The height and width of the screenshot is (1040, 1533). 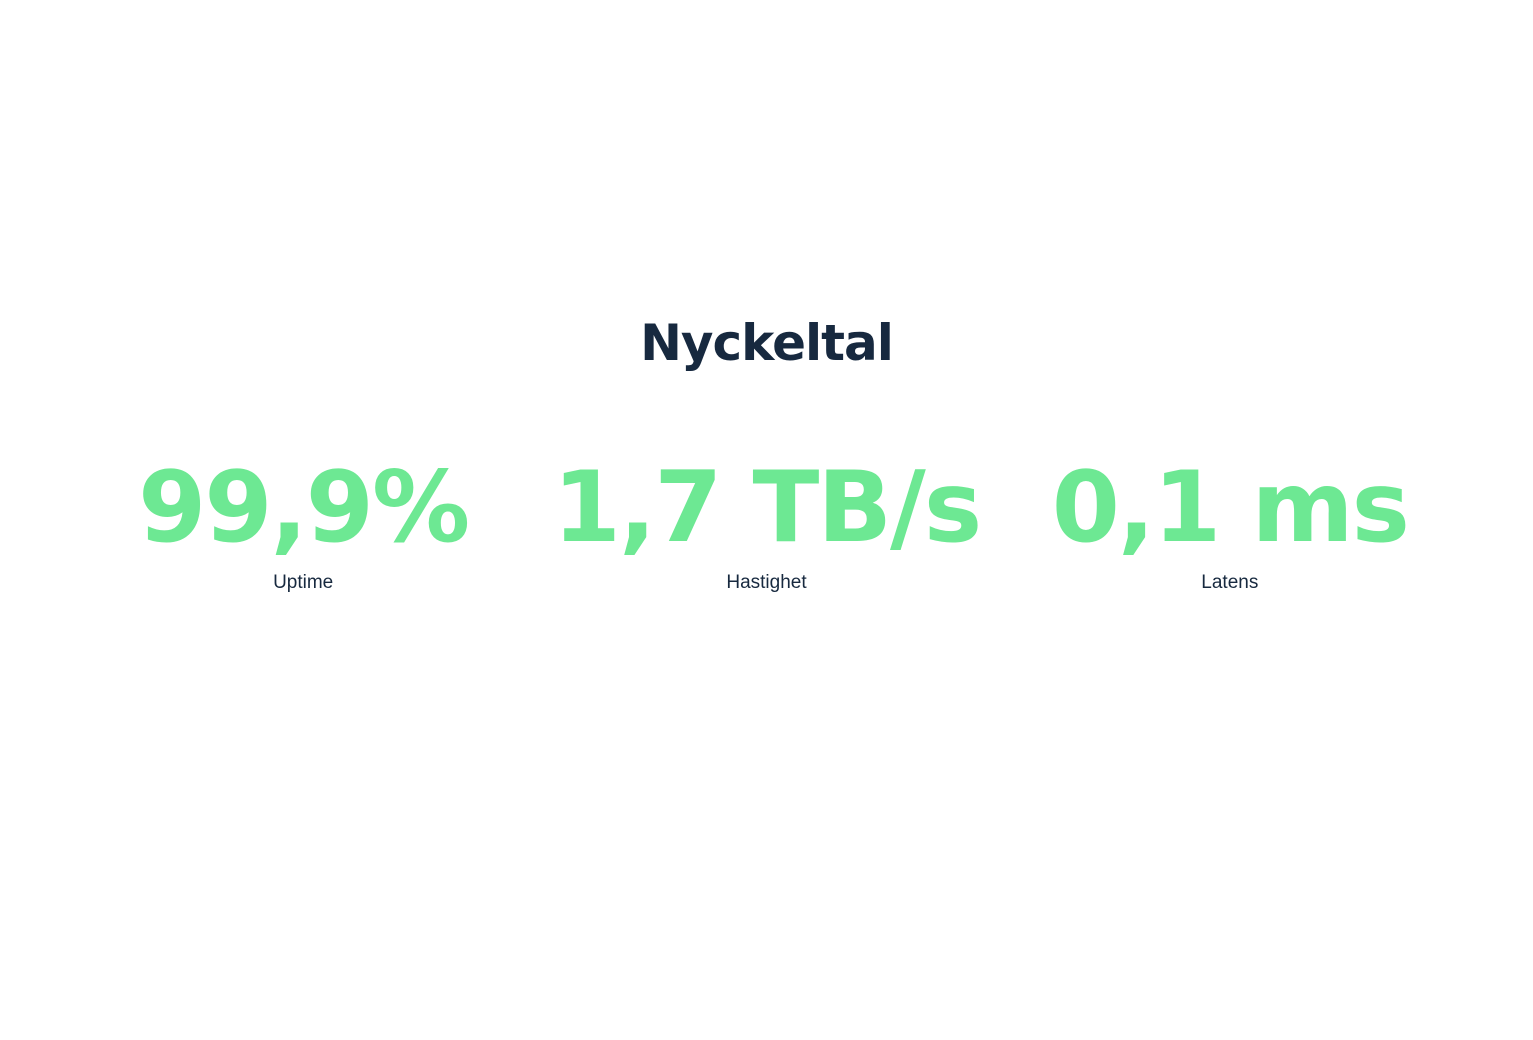 What do you see at coordinates (766, 582) in the screenshot?
I see `stat-label-speed: Hastighet` at bounding box center [766, 582].